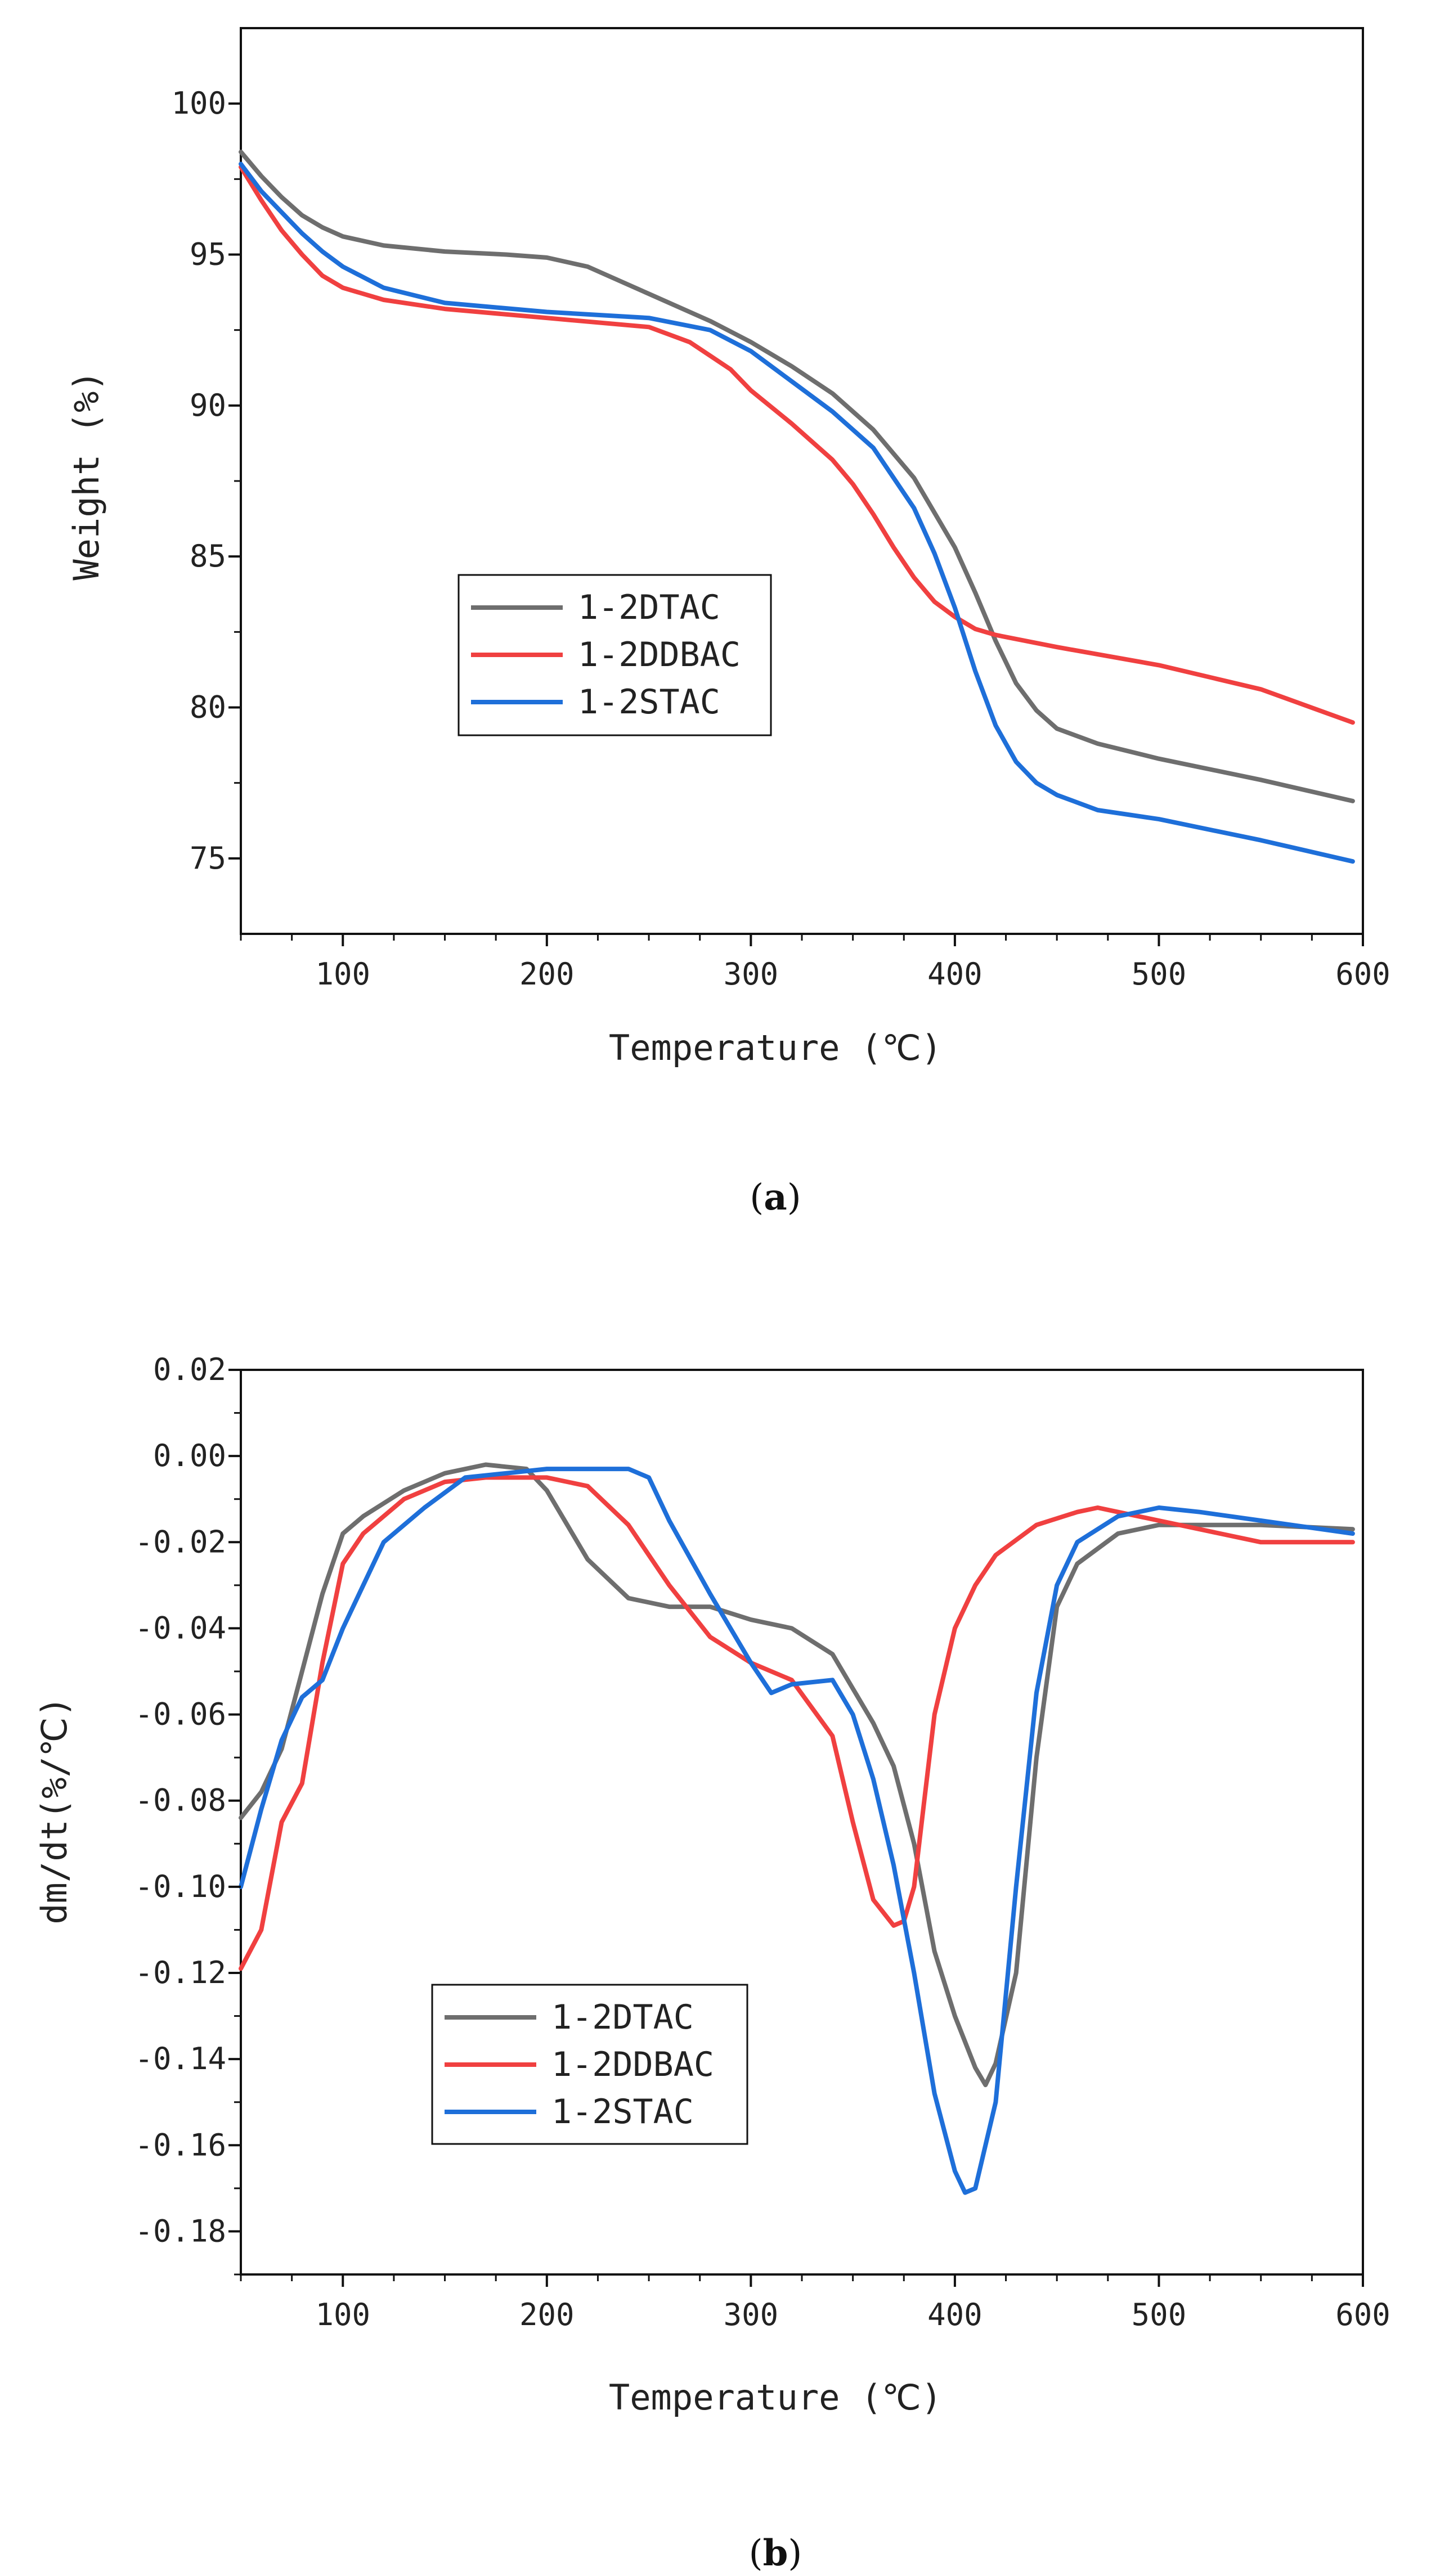  Describe the element at coordinates (180, 1714) in the screenshot. I see `panel-b-y-tick-label: -0.06` at that location.